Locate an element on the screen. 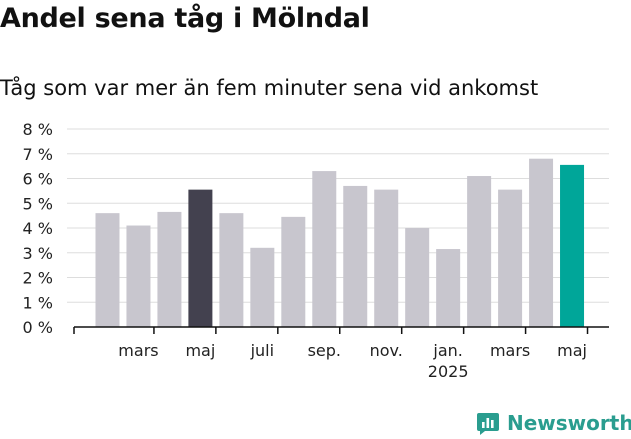 The image size is (631, 439). x-tick-label: jan. is located at coordinates (447, 350).